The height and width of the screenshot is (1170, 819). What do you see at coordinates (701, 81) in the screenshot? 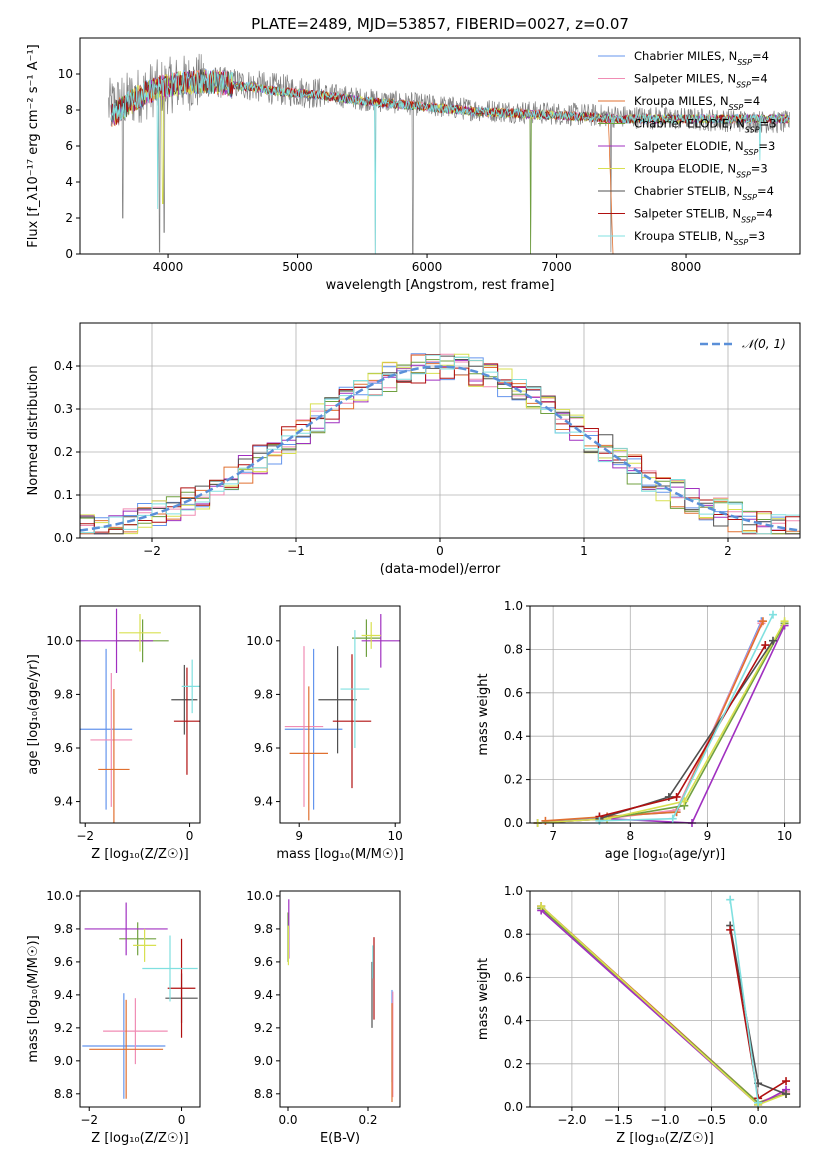
I see `legend-label-1: Salpeter MILES, NSSP=4` at bounding box center [701, 81].